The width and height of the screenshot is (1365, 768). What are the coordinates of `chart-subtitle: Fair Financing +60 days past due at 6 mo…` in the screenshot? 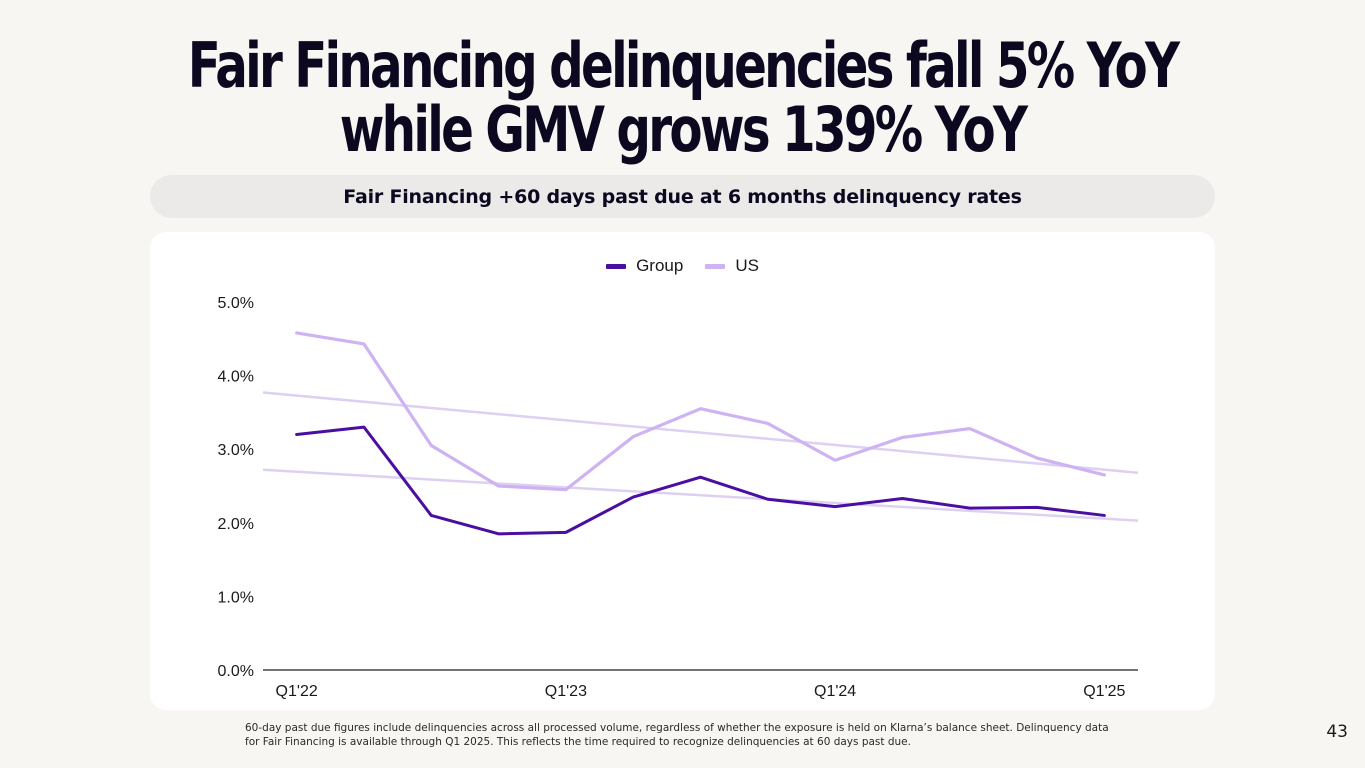 It's located at (682, 196).